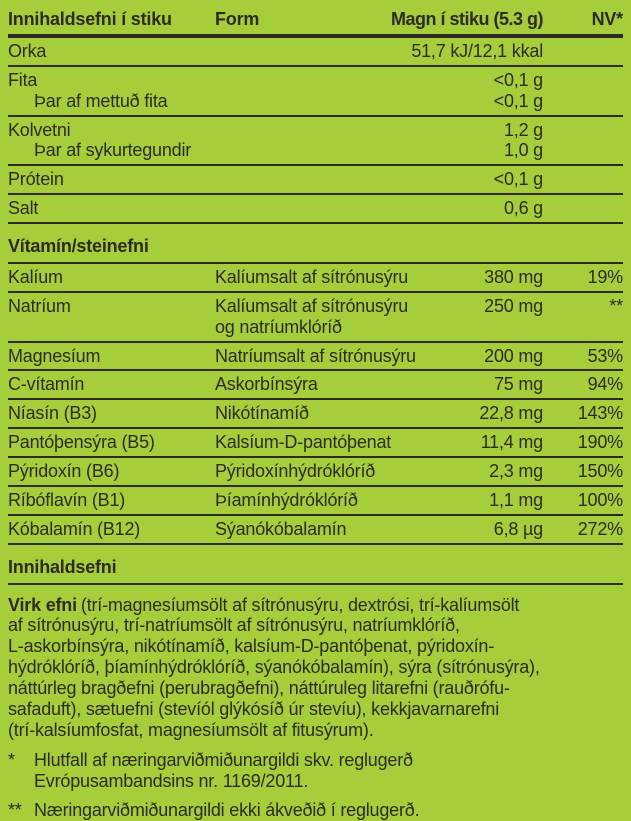 The width and height of the screenshot is (631, 821). Describe the element at coordinates (334, 356) in the screenshot. I see `nutrient-form: Natríumsalt af sítrónusýru` at that location.